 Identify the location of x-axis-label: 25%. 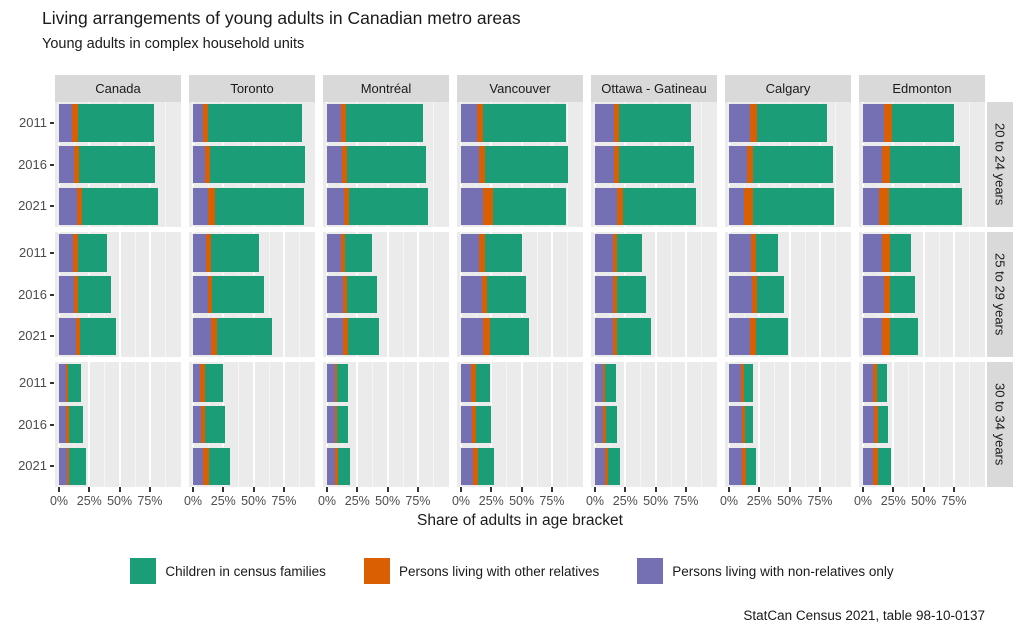
(223, 501).